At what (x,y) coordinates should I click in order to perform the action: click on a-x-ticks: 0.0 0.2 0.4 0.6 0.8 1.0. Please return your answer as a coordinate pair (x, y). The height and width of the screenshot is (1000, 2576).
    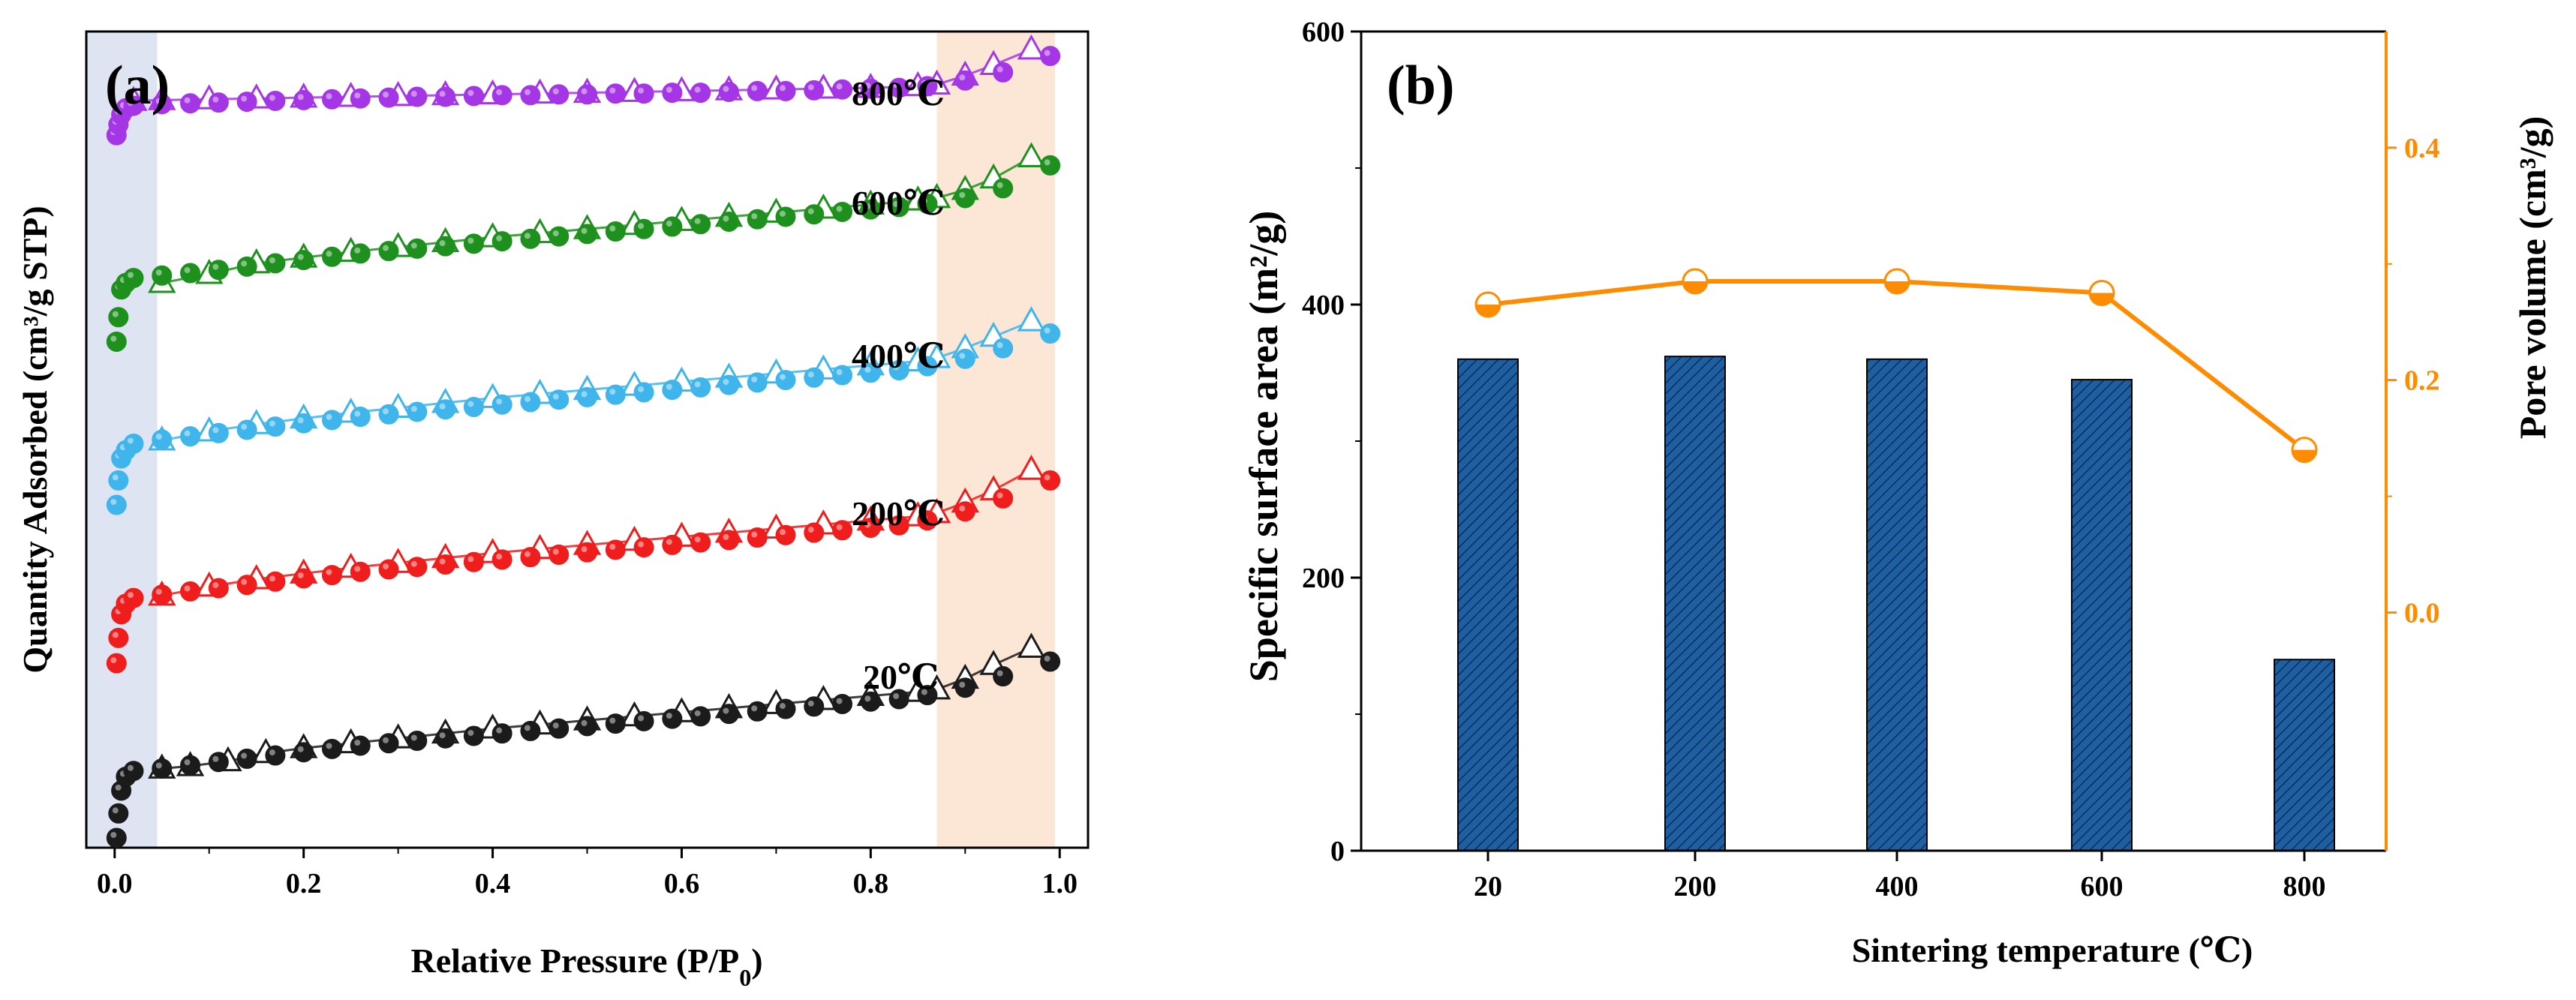
    Looking at the image, I should click on (587, 873).